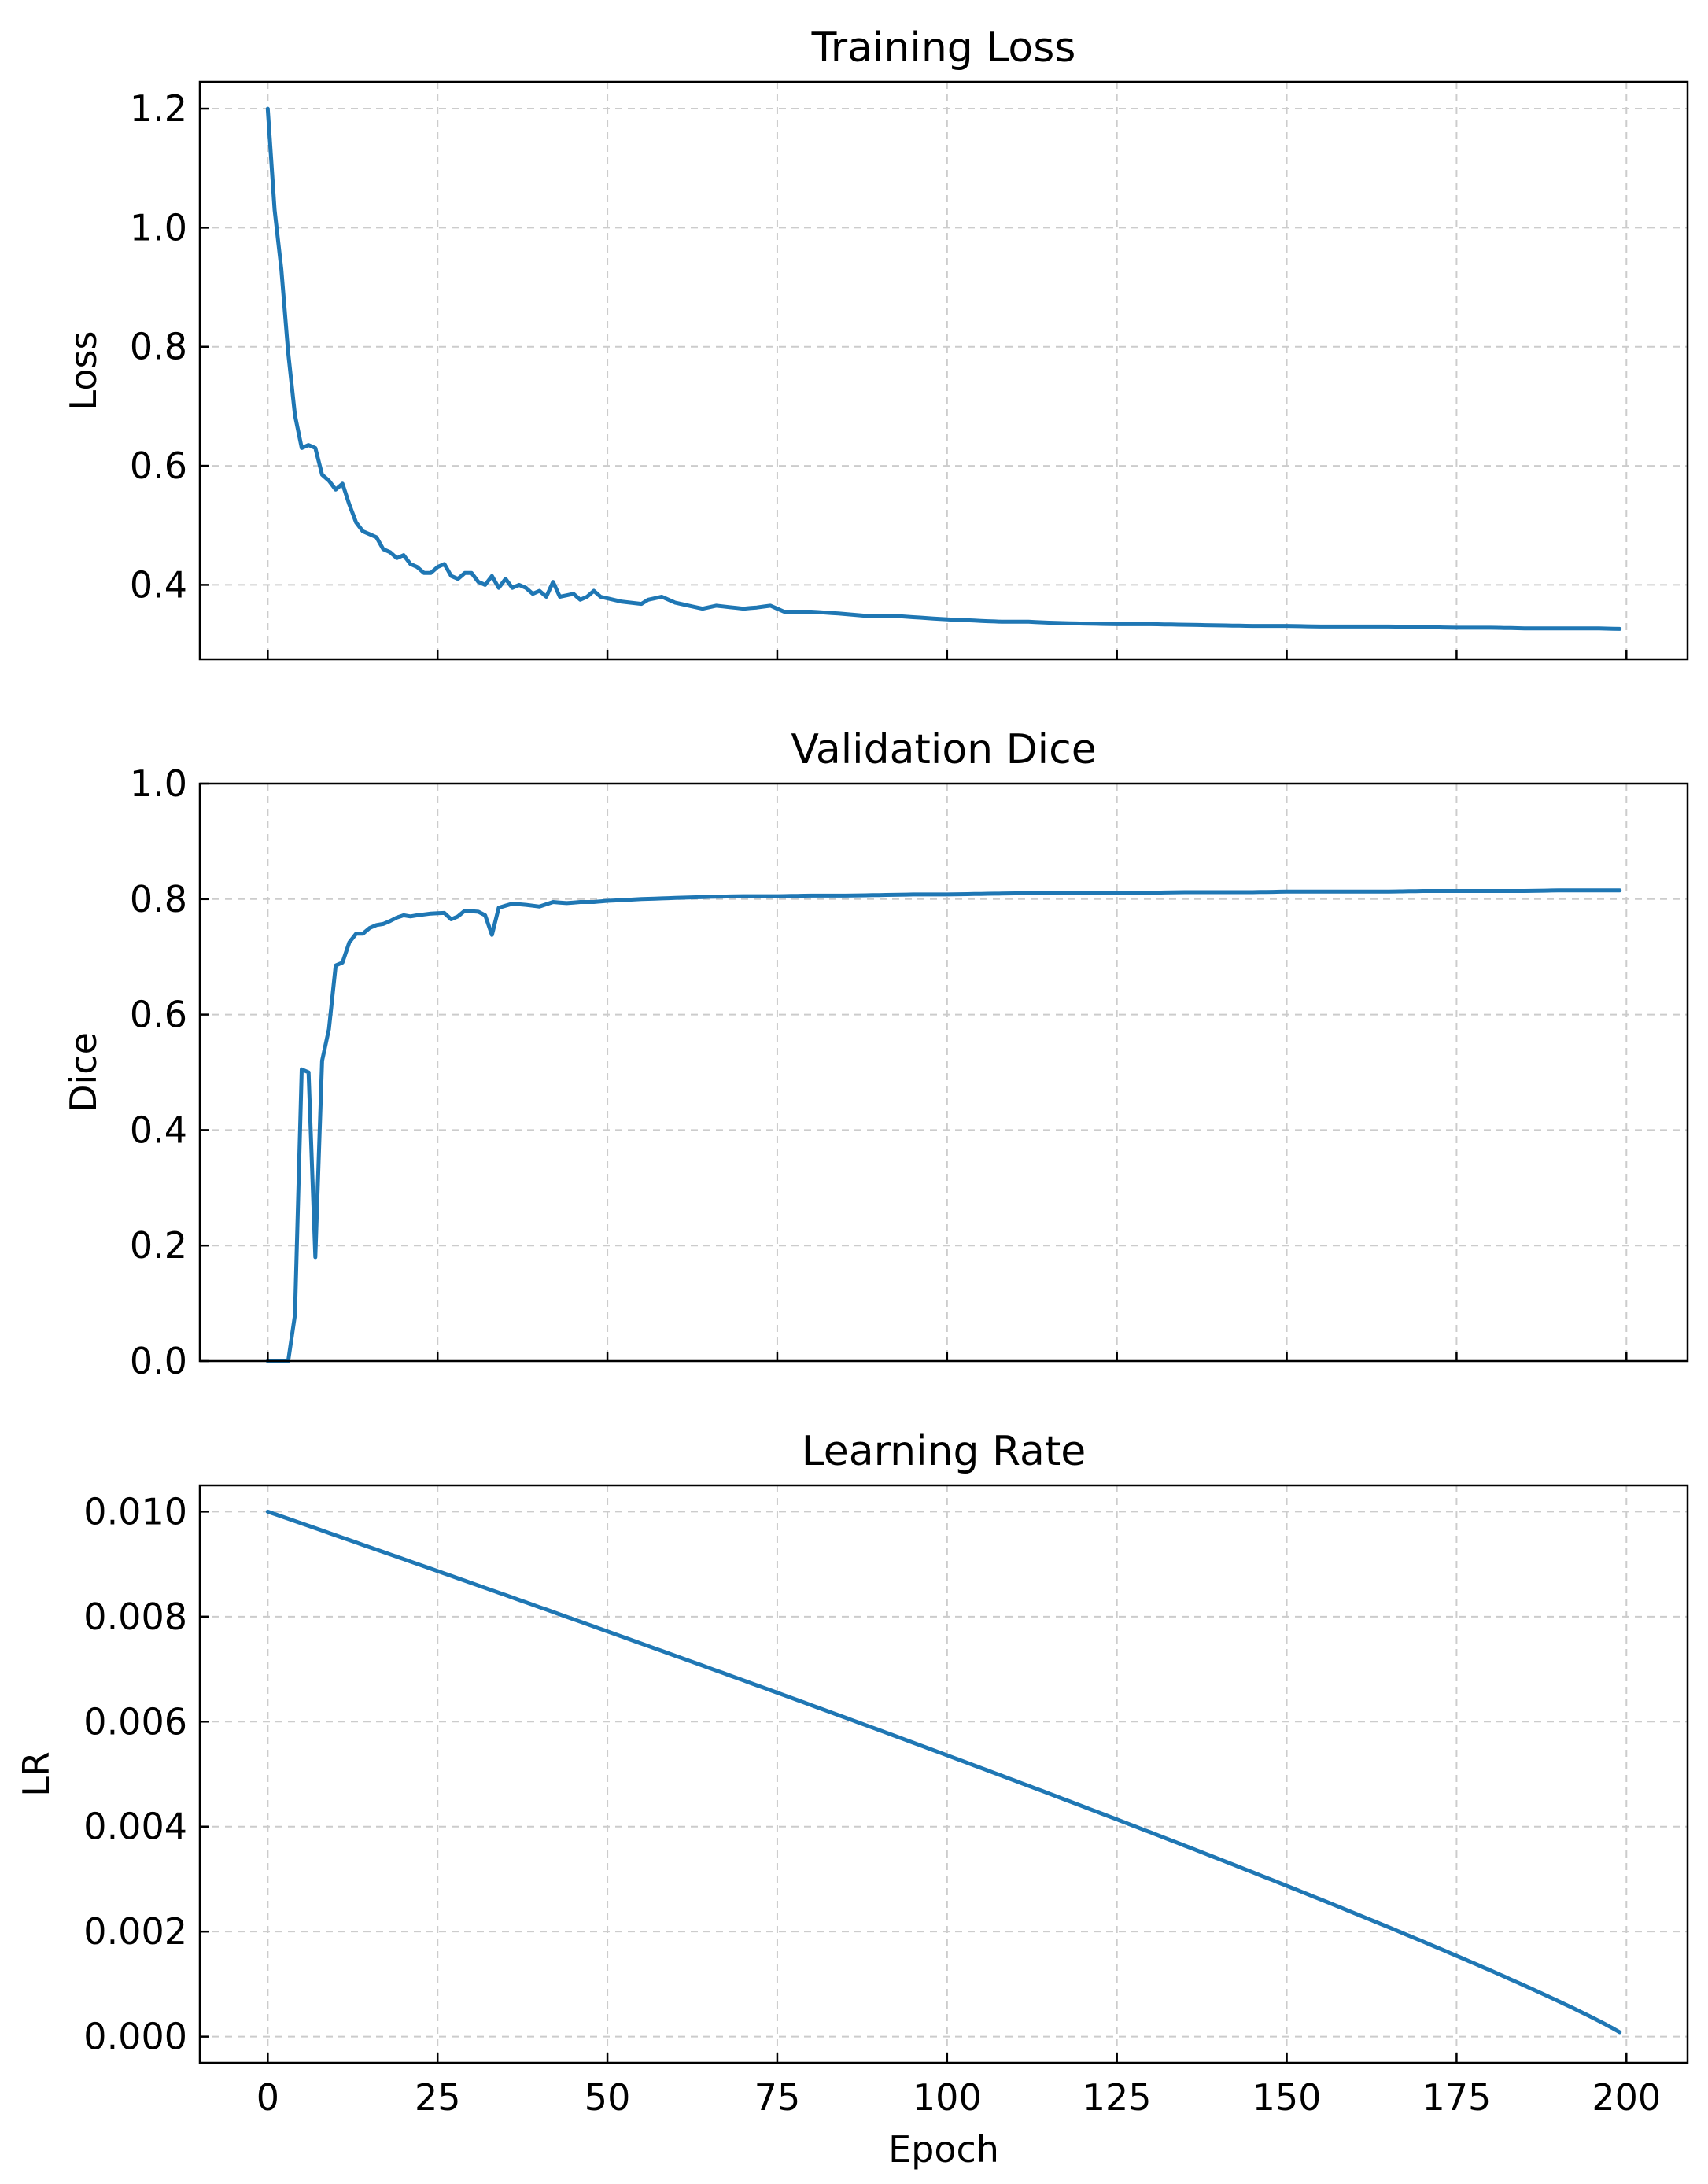 Image resolution: width=1708 pixels, height=2184 pixels. What do you see at coordinates (135, 1511) in the screenshot?
I see `y-tick-label: 0.010` at bounding box center [135, 1511].